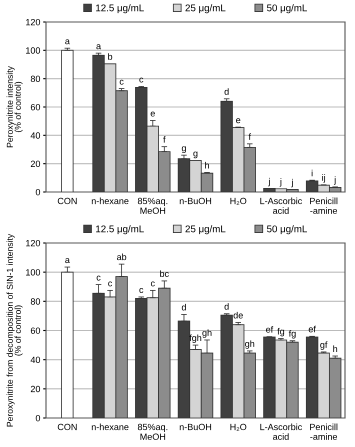 This screenshot has height=447, width=355. What do you see at coordinates (14, 107) in the screenshot?
I see `y-axis-title: Peroxynitrite intensity (% of control)` at bounding box center [14, 107].